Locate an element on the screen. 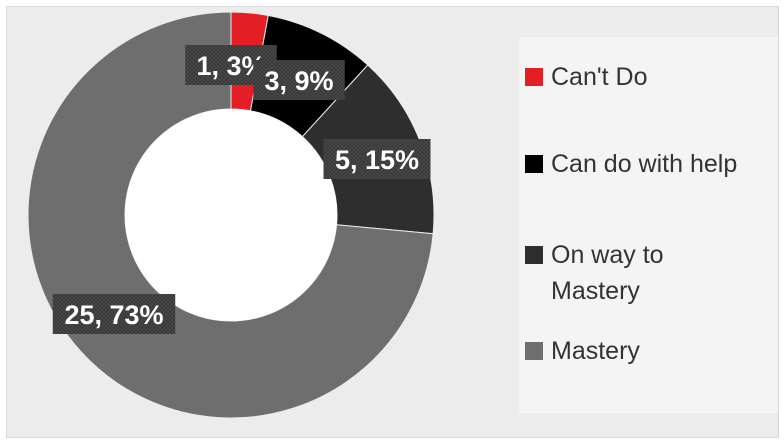  legend-swatch-can-do-with-help is located at coordinates (534, 164).